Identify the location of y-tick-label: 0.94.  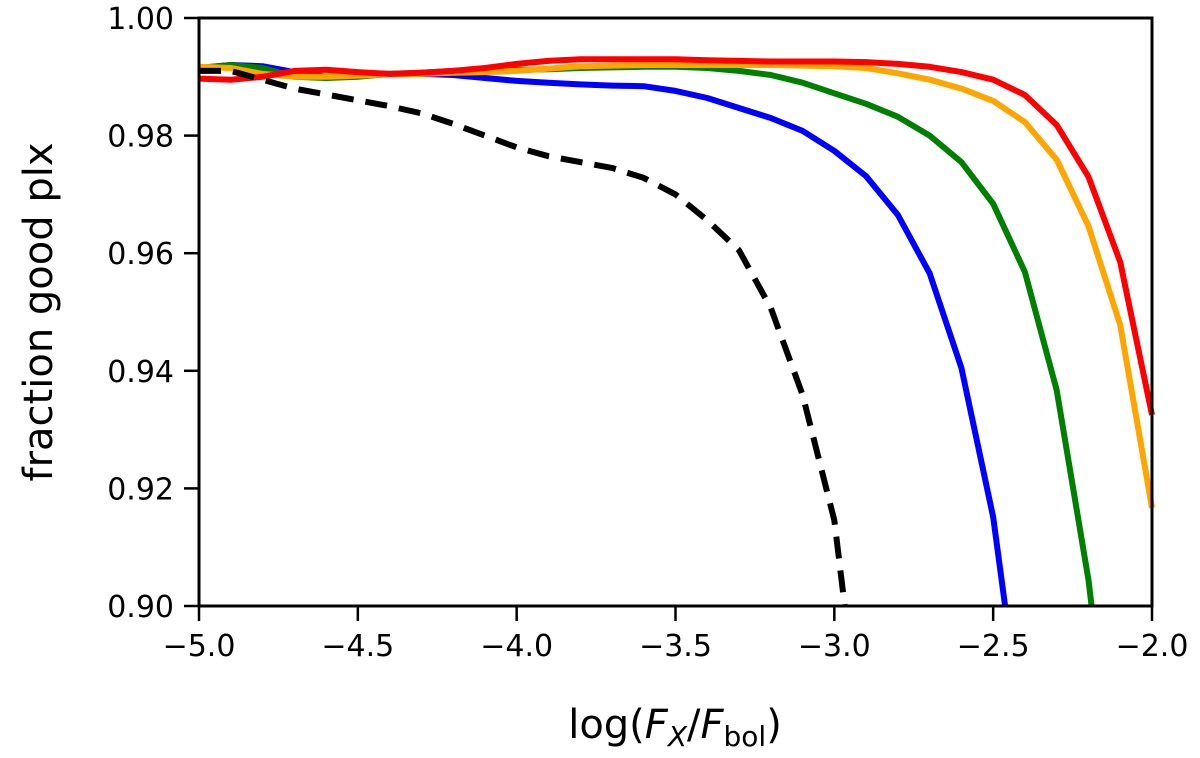
(140, 372).